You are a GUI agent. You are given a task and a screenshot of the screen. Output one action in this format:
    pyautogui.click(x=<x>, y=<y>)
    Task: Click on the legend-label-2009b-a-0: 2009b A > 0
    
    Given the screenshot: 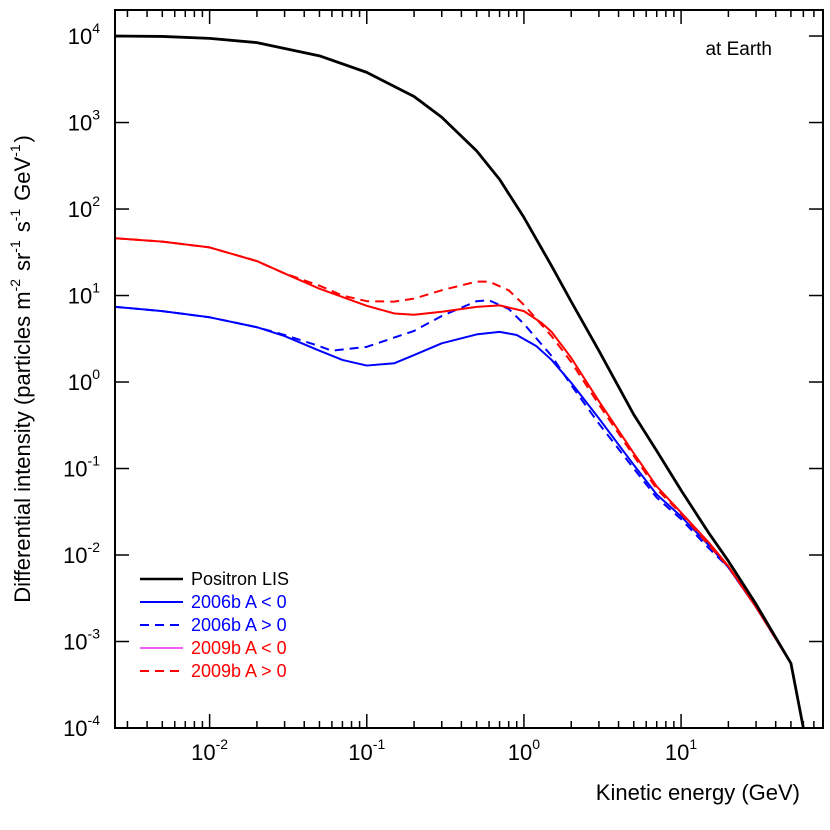 What is the action you would take?
    pyautogui.click(x=239, y=671)
    